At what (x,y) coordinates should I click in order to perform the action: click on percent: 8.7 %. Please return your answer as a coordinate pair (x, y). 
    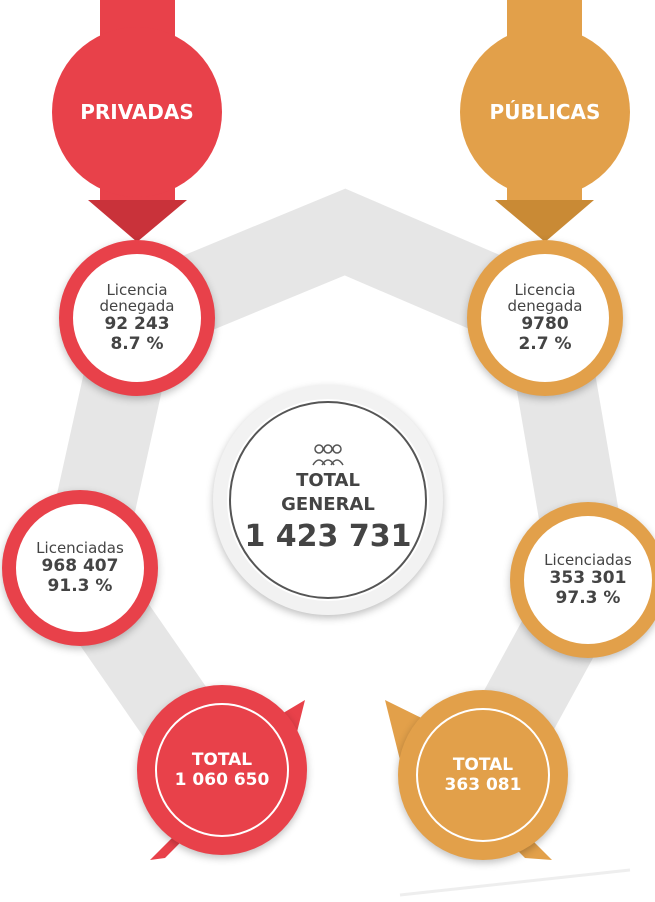
    Looking at the image, I should click on (137, 344).